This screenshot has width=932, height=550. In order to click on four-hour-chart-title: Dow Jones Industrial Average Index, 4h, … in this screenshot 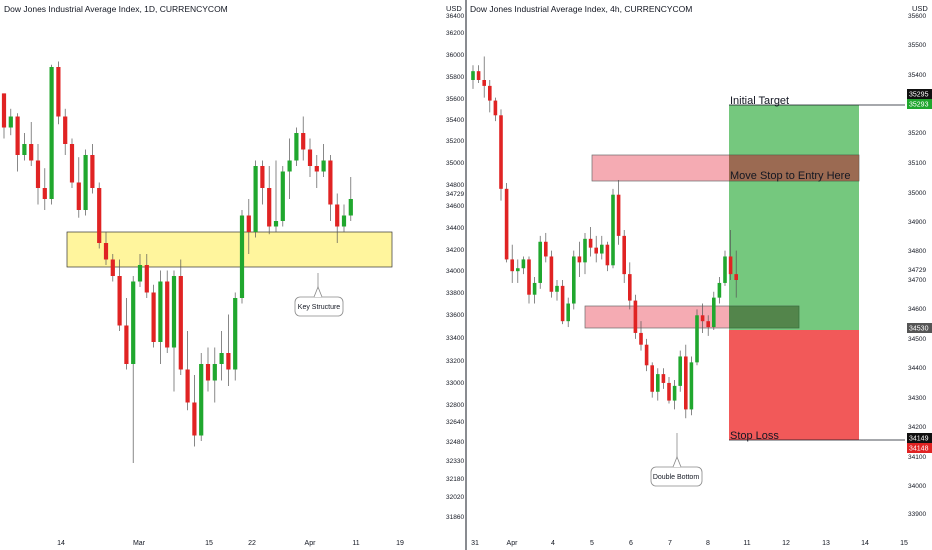, I will do `click(581, 9)`.